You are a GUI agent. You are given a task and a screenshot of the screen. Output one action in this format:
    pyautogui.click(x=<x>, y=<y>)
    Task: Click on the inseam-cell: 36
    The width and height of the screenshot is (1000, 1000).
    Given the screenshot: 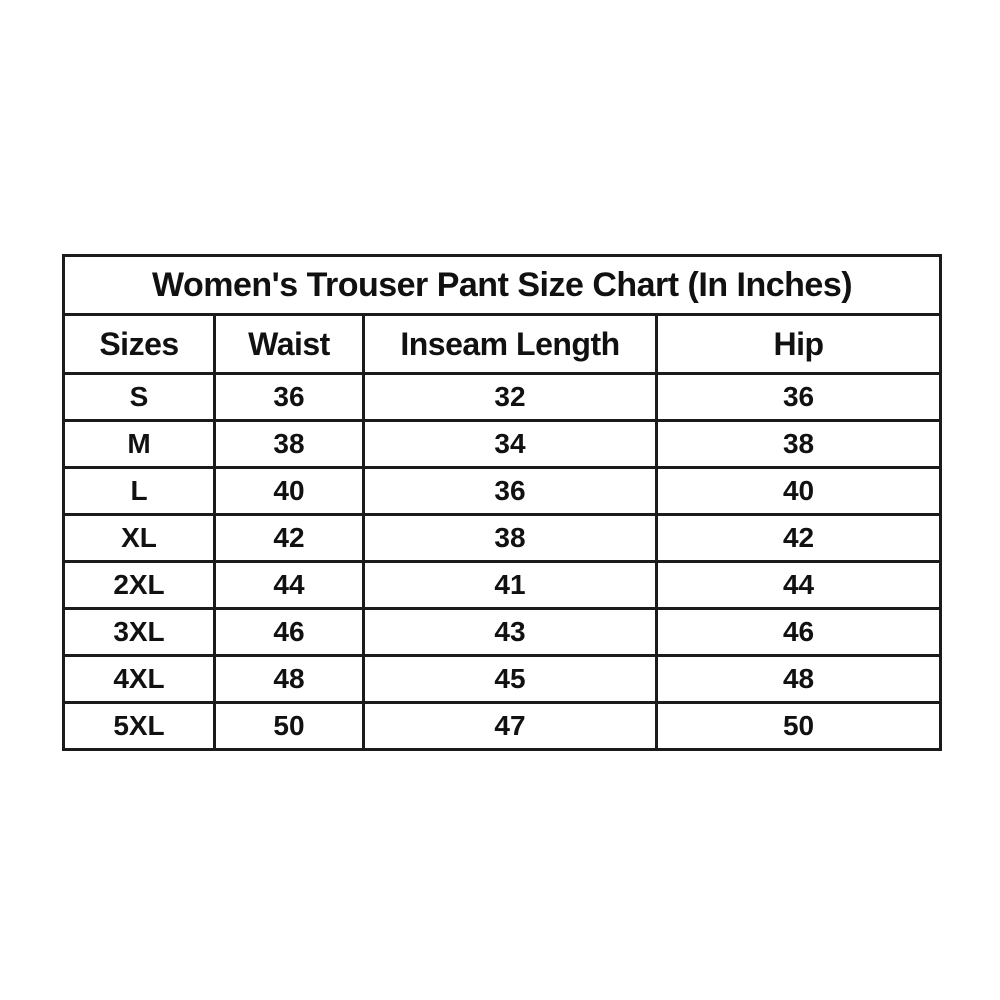 What is the action you would take?
    pyautogui.click(x=510, y=491)
    